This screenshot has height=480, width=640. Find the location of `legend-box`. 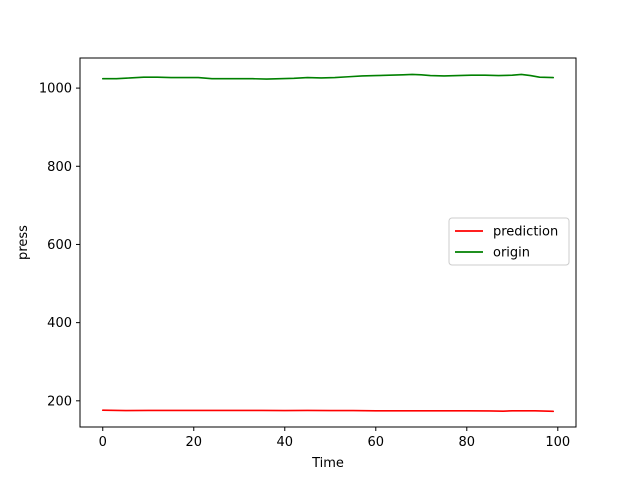

legend-box is located at coordinates (509, 241).